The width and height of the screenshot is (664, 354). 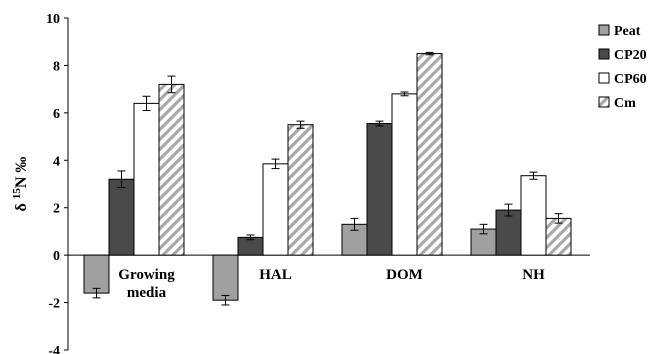 What do you see at coordinates (630, 79) in the screenshot?
I see `legend-label-cp60: CP60` at bounding box center [630, 79].